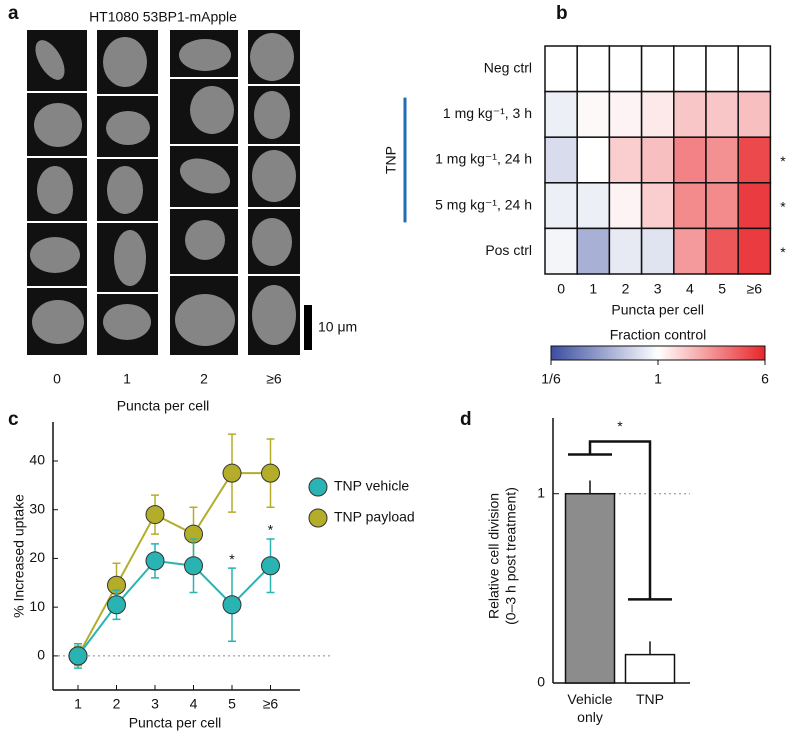 Image resolution: width=788 pixels, height=737 pixels. Describe the element at coordinates (658, 289) in the screenshot. I see `column-label: 3` at that location.